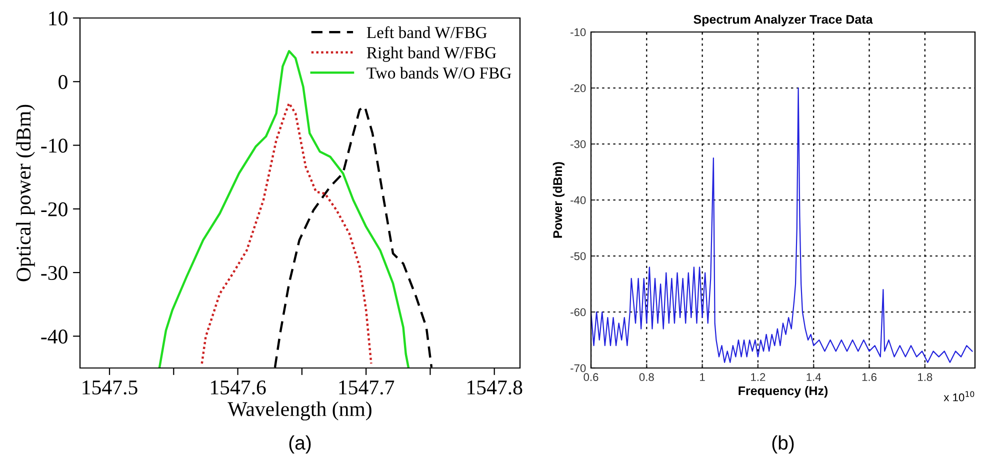 This screenshot has height=470, width=982. What do you see at coordinates (300, 444) in the screenshot?
I see `text: (a)` at bounding box center [300, 444].